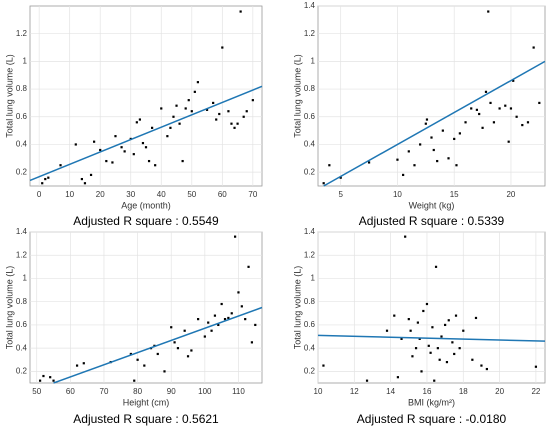 The height and width of the screenshot is (430, 550). Describe the element at coordinates (463, 391) in the screenshot. I see `x-tick-label: 18` at that location.